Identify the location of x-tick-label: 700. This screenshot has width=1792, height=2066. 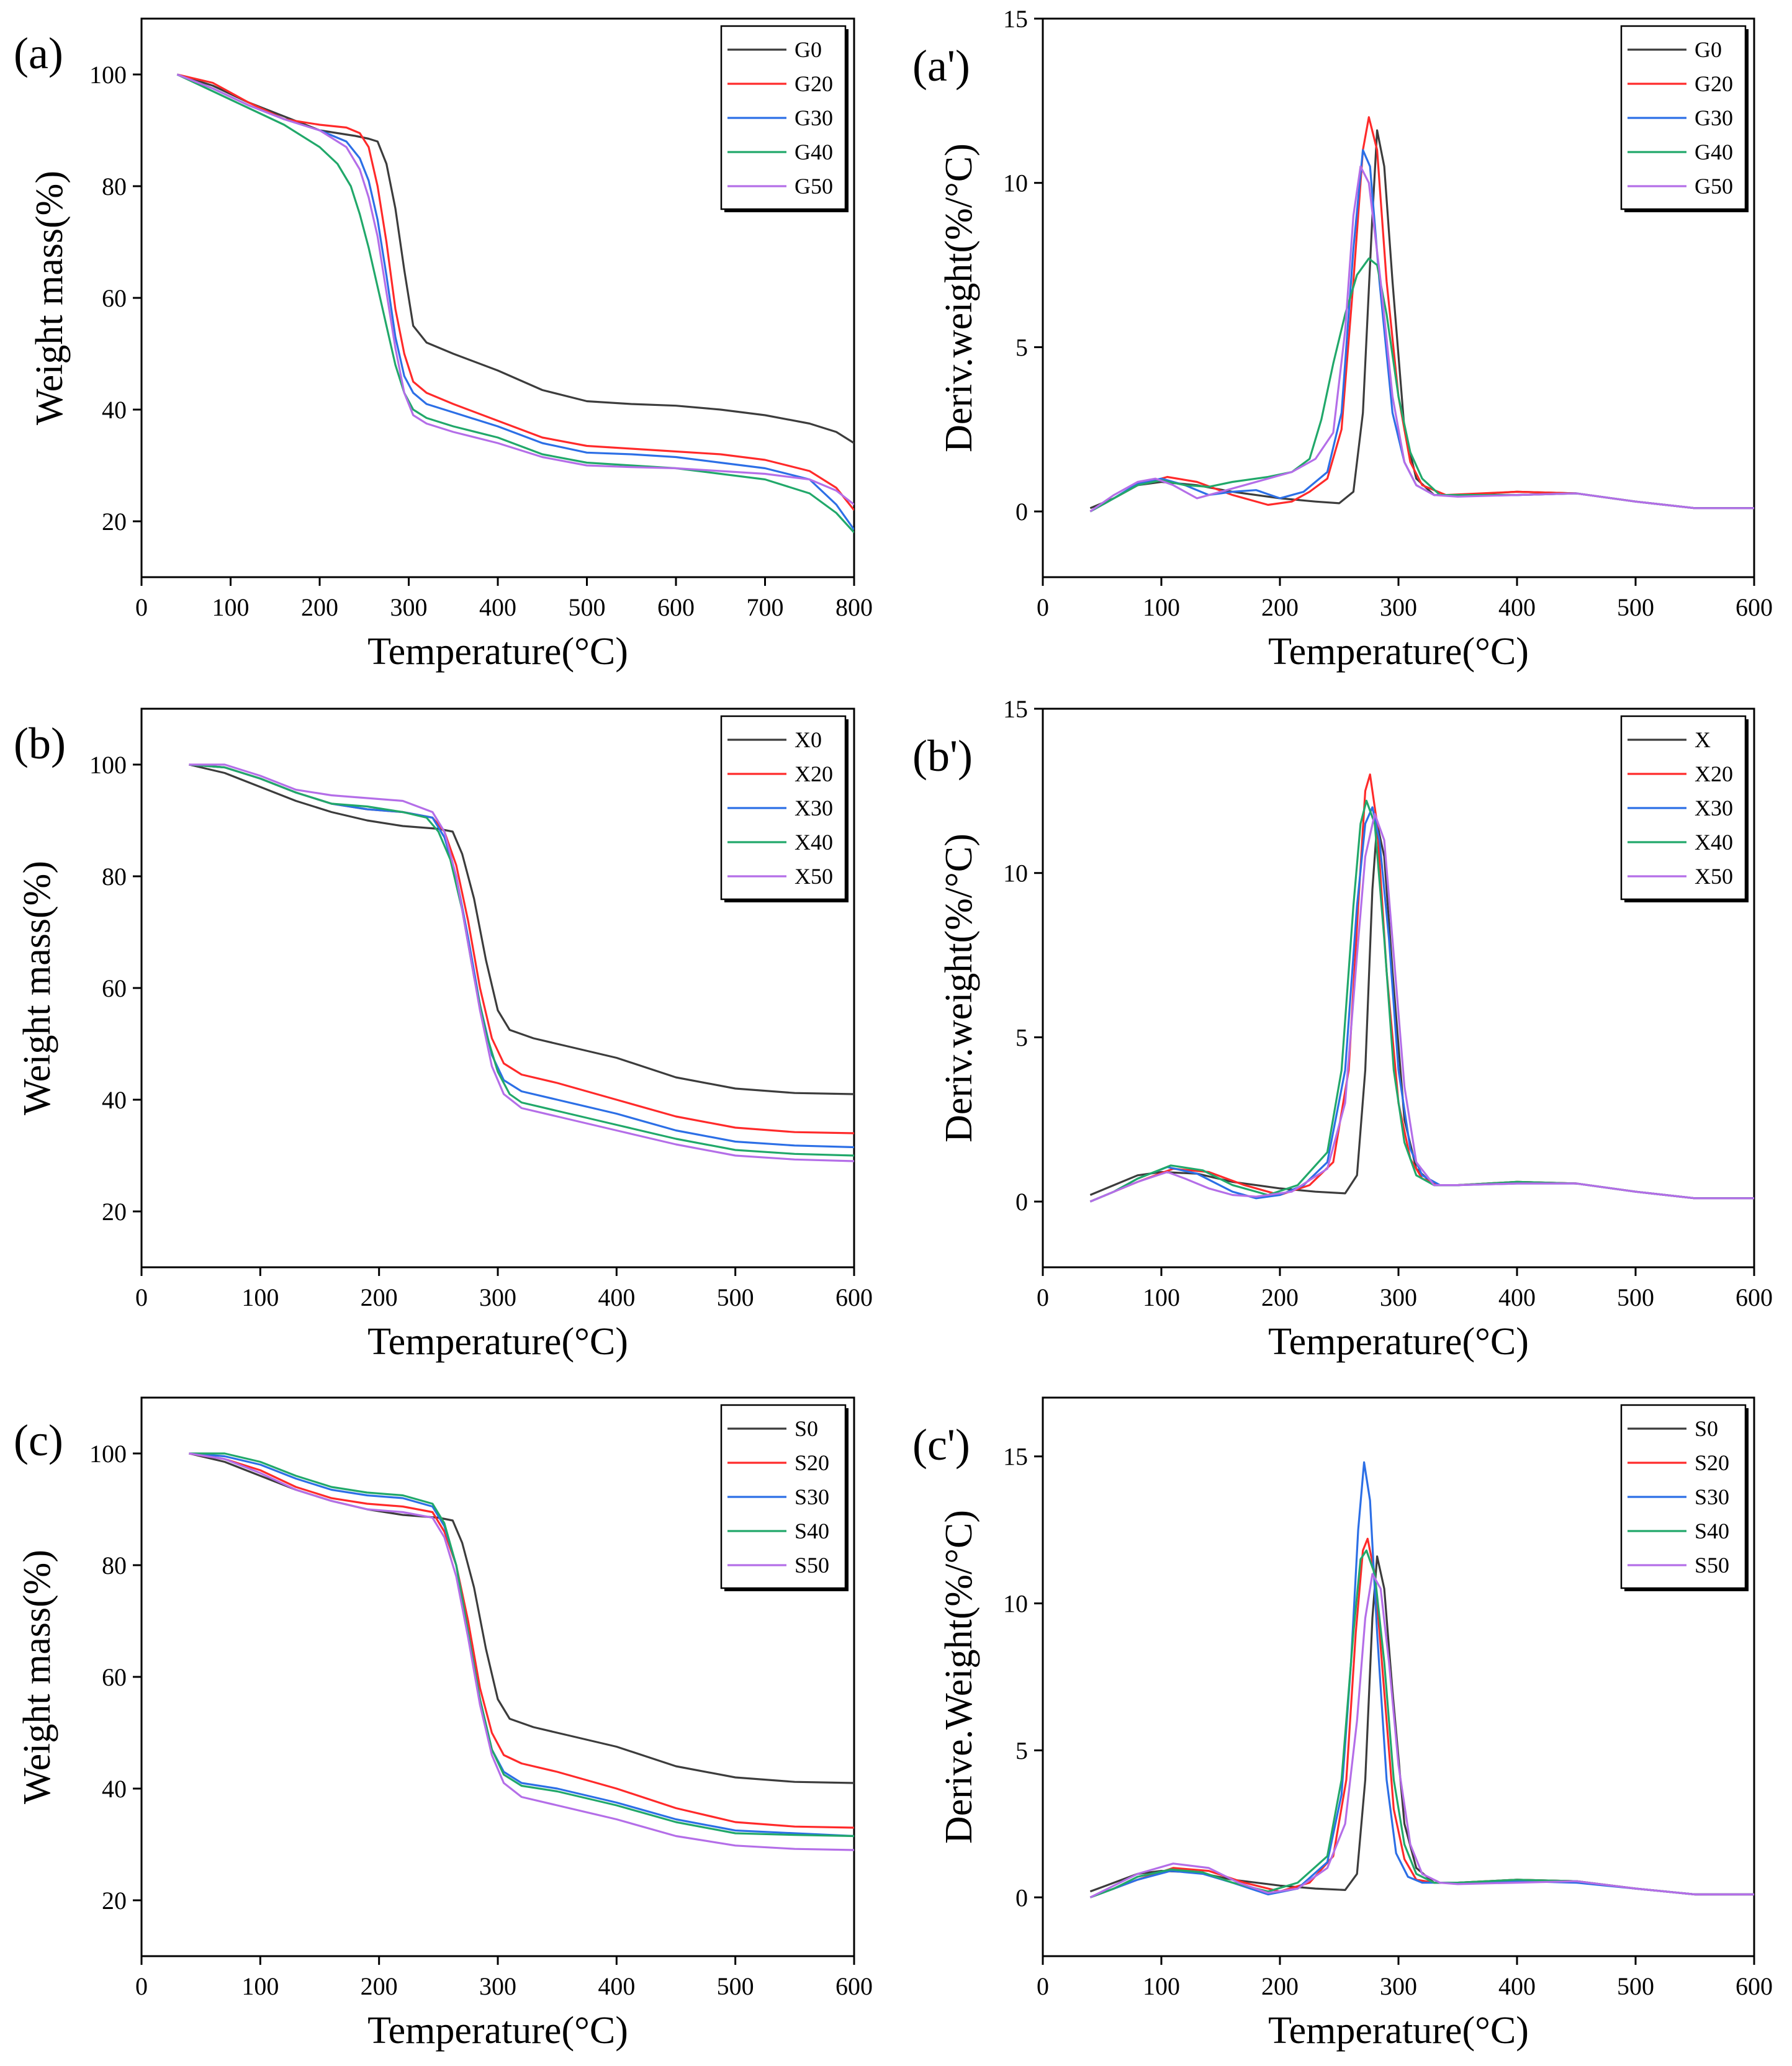
(765, 607).